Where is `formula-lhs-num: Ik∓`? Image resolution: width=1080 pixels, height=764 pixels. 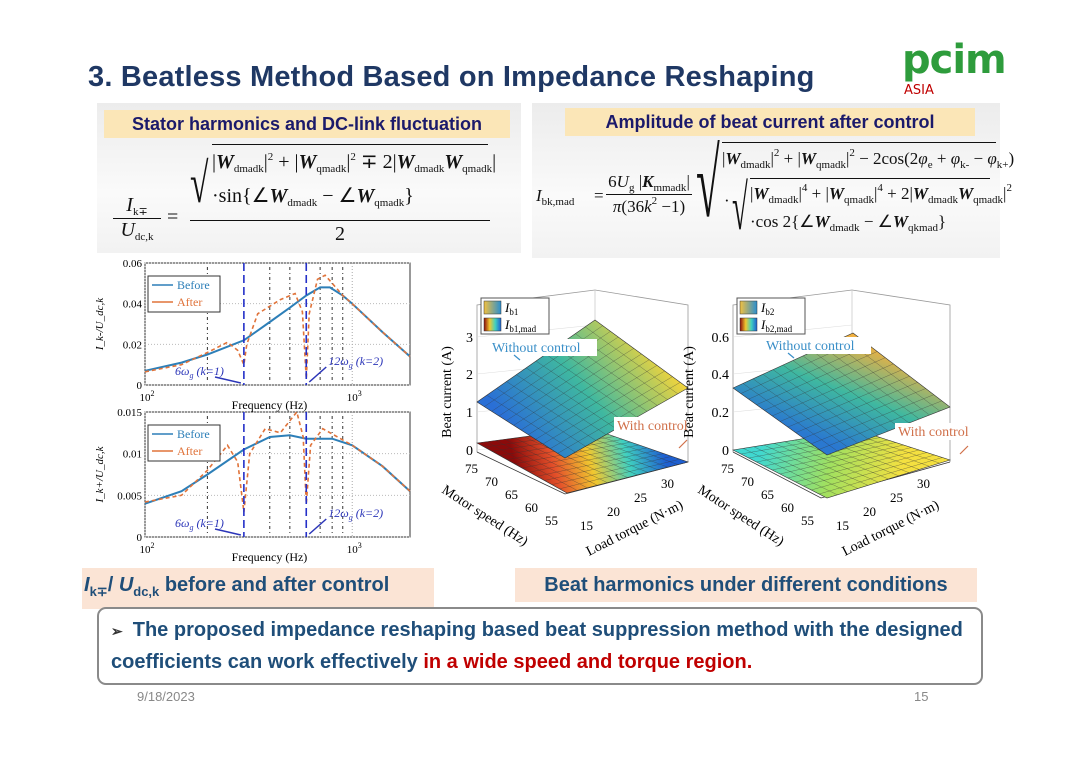
formula-lhs-num: Ik∓ is located at coordinates (137, 206).